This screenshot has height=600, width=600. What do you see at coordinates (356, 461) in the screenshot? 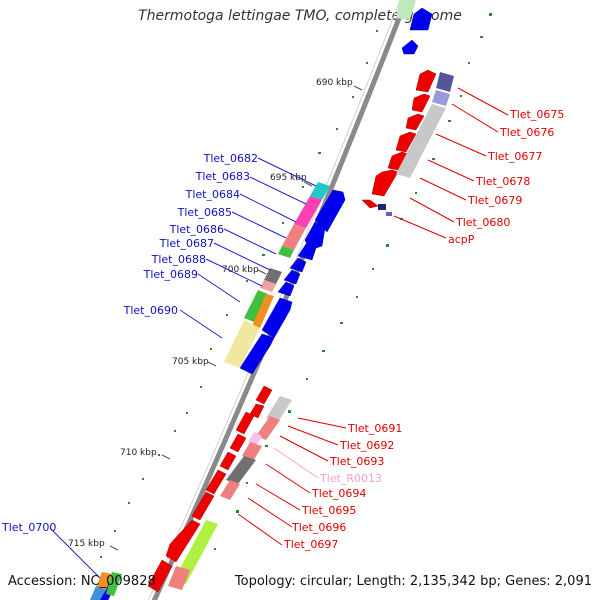
I see `label-Tlet_0693: Tlet_0693` at bounding box center [356, 461].